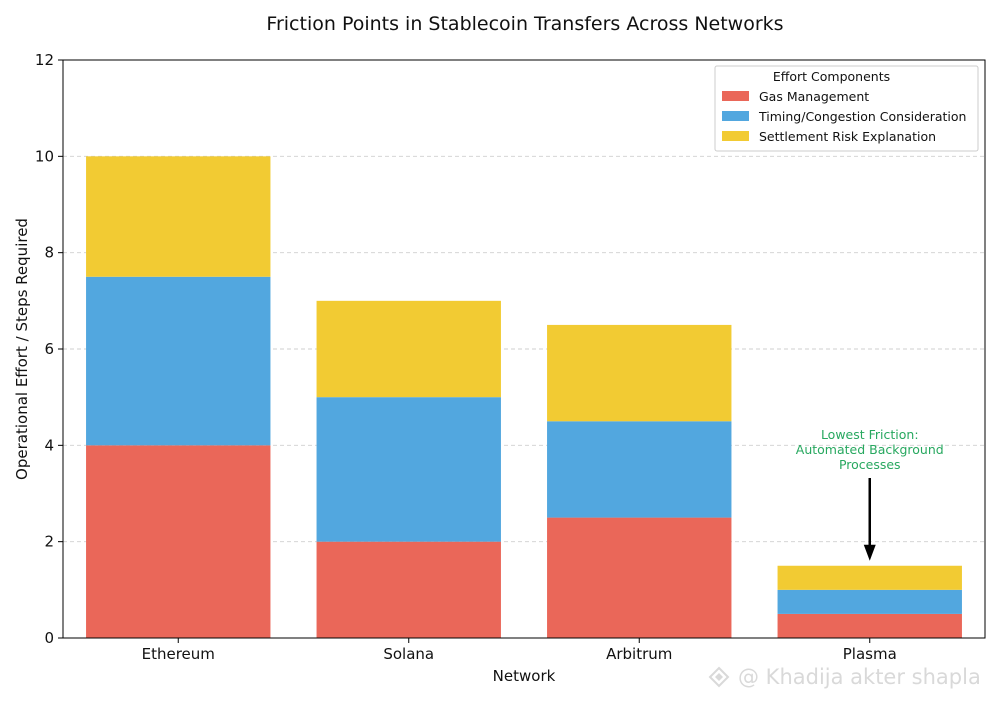  What do you see at coordinates (814, 96) in the screenshot?
I see `legend-label-0: Gas Management` at bounding box center [814, 96].